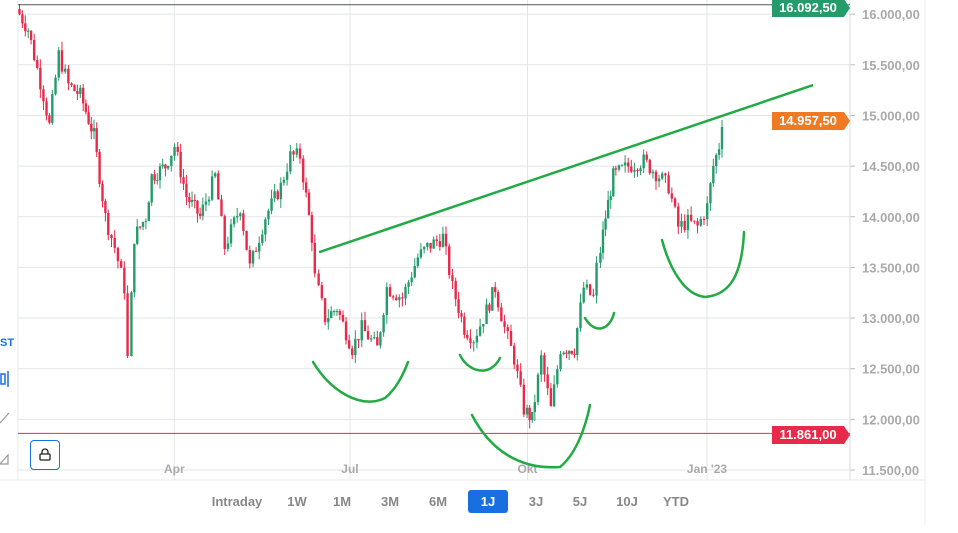 The image size is (958, 533). I want to click on range-1m: 1M, so click(342, 501).